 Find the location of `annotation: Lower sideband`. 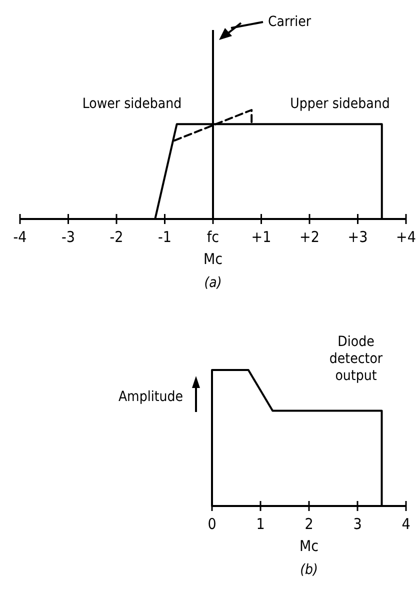

annotation: Lower sideband is located at coordinates (132, 104).